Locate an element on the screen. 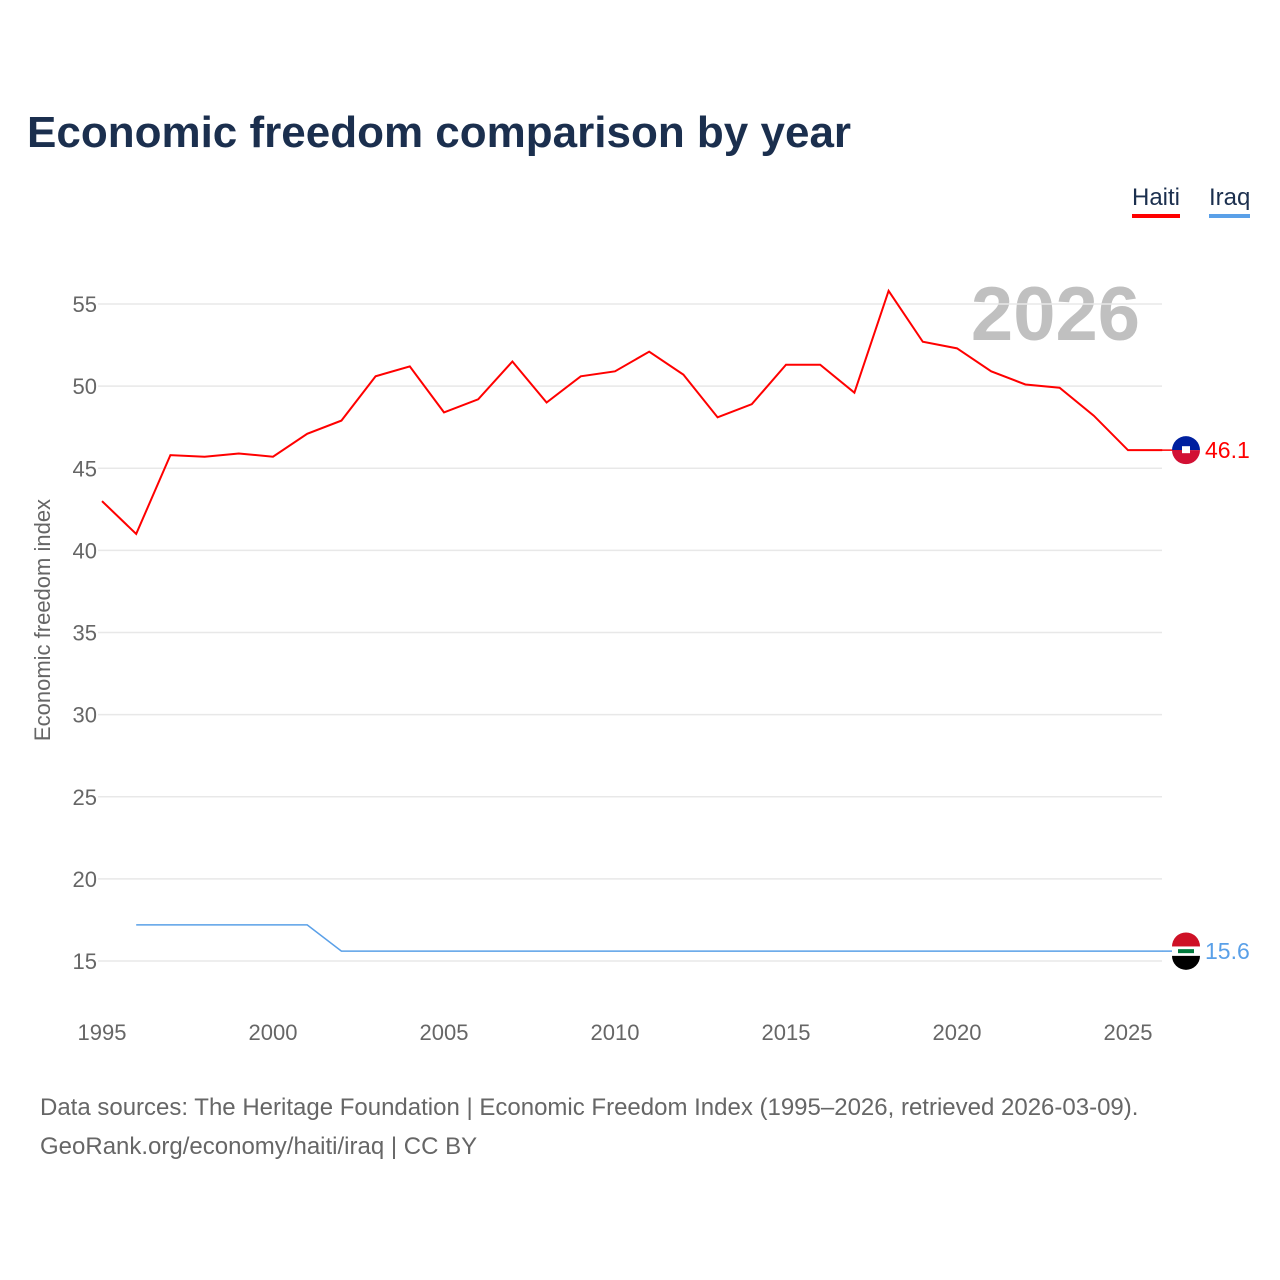  series-line-iraq is located at coordinates (649, 938).